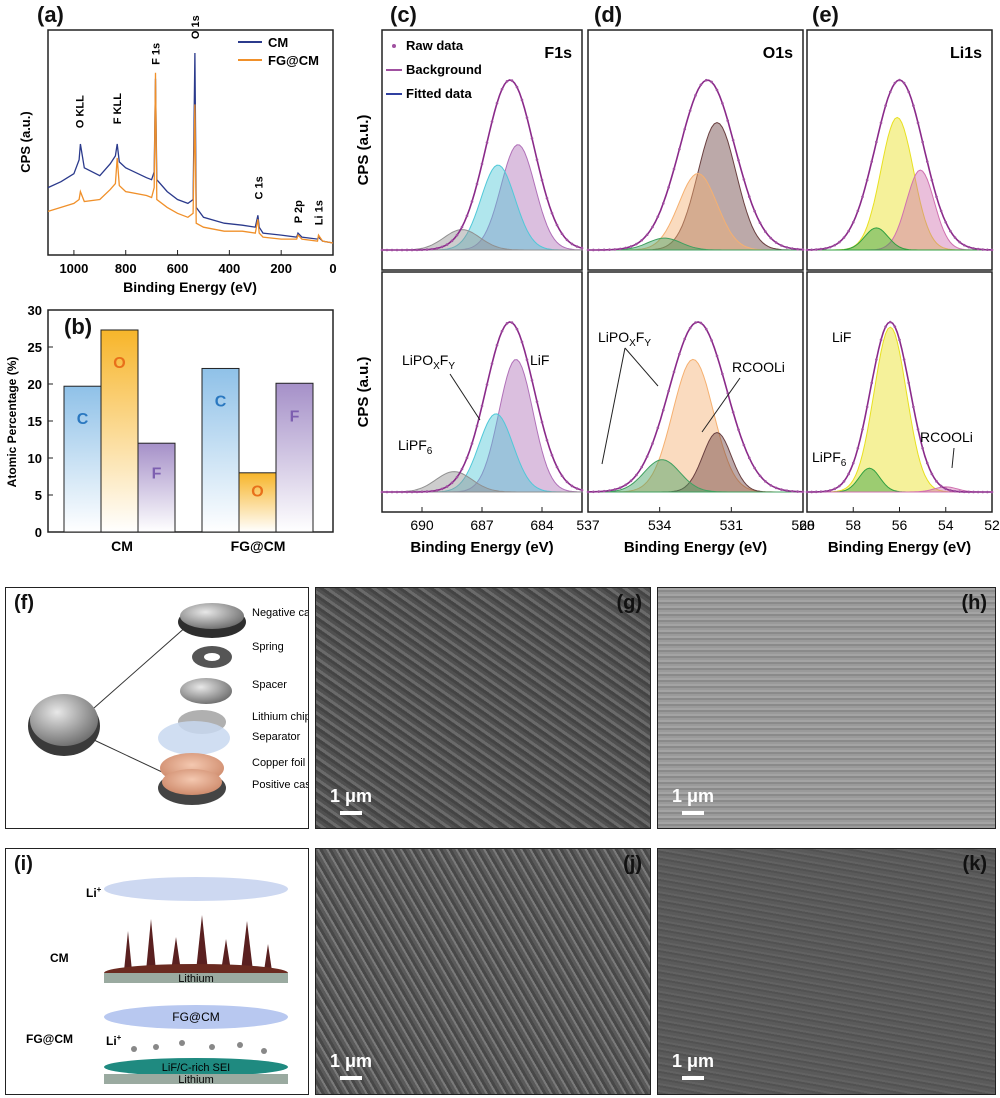 This screenshot has height=1098, width=1000. I want to click on fgcm-disc, so click(196, 1017).